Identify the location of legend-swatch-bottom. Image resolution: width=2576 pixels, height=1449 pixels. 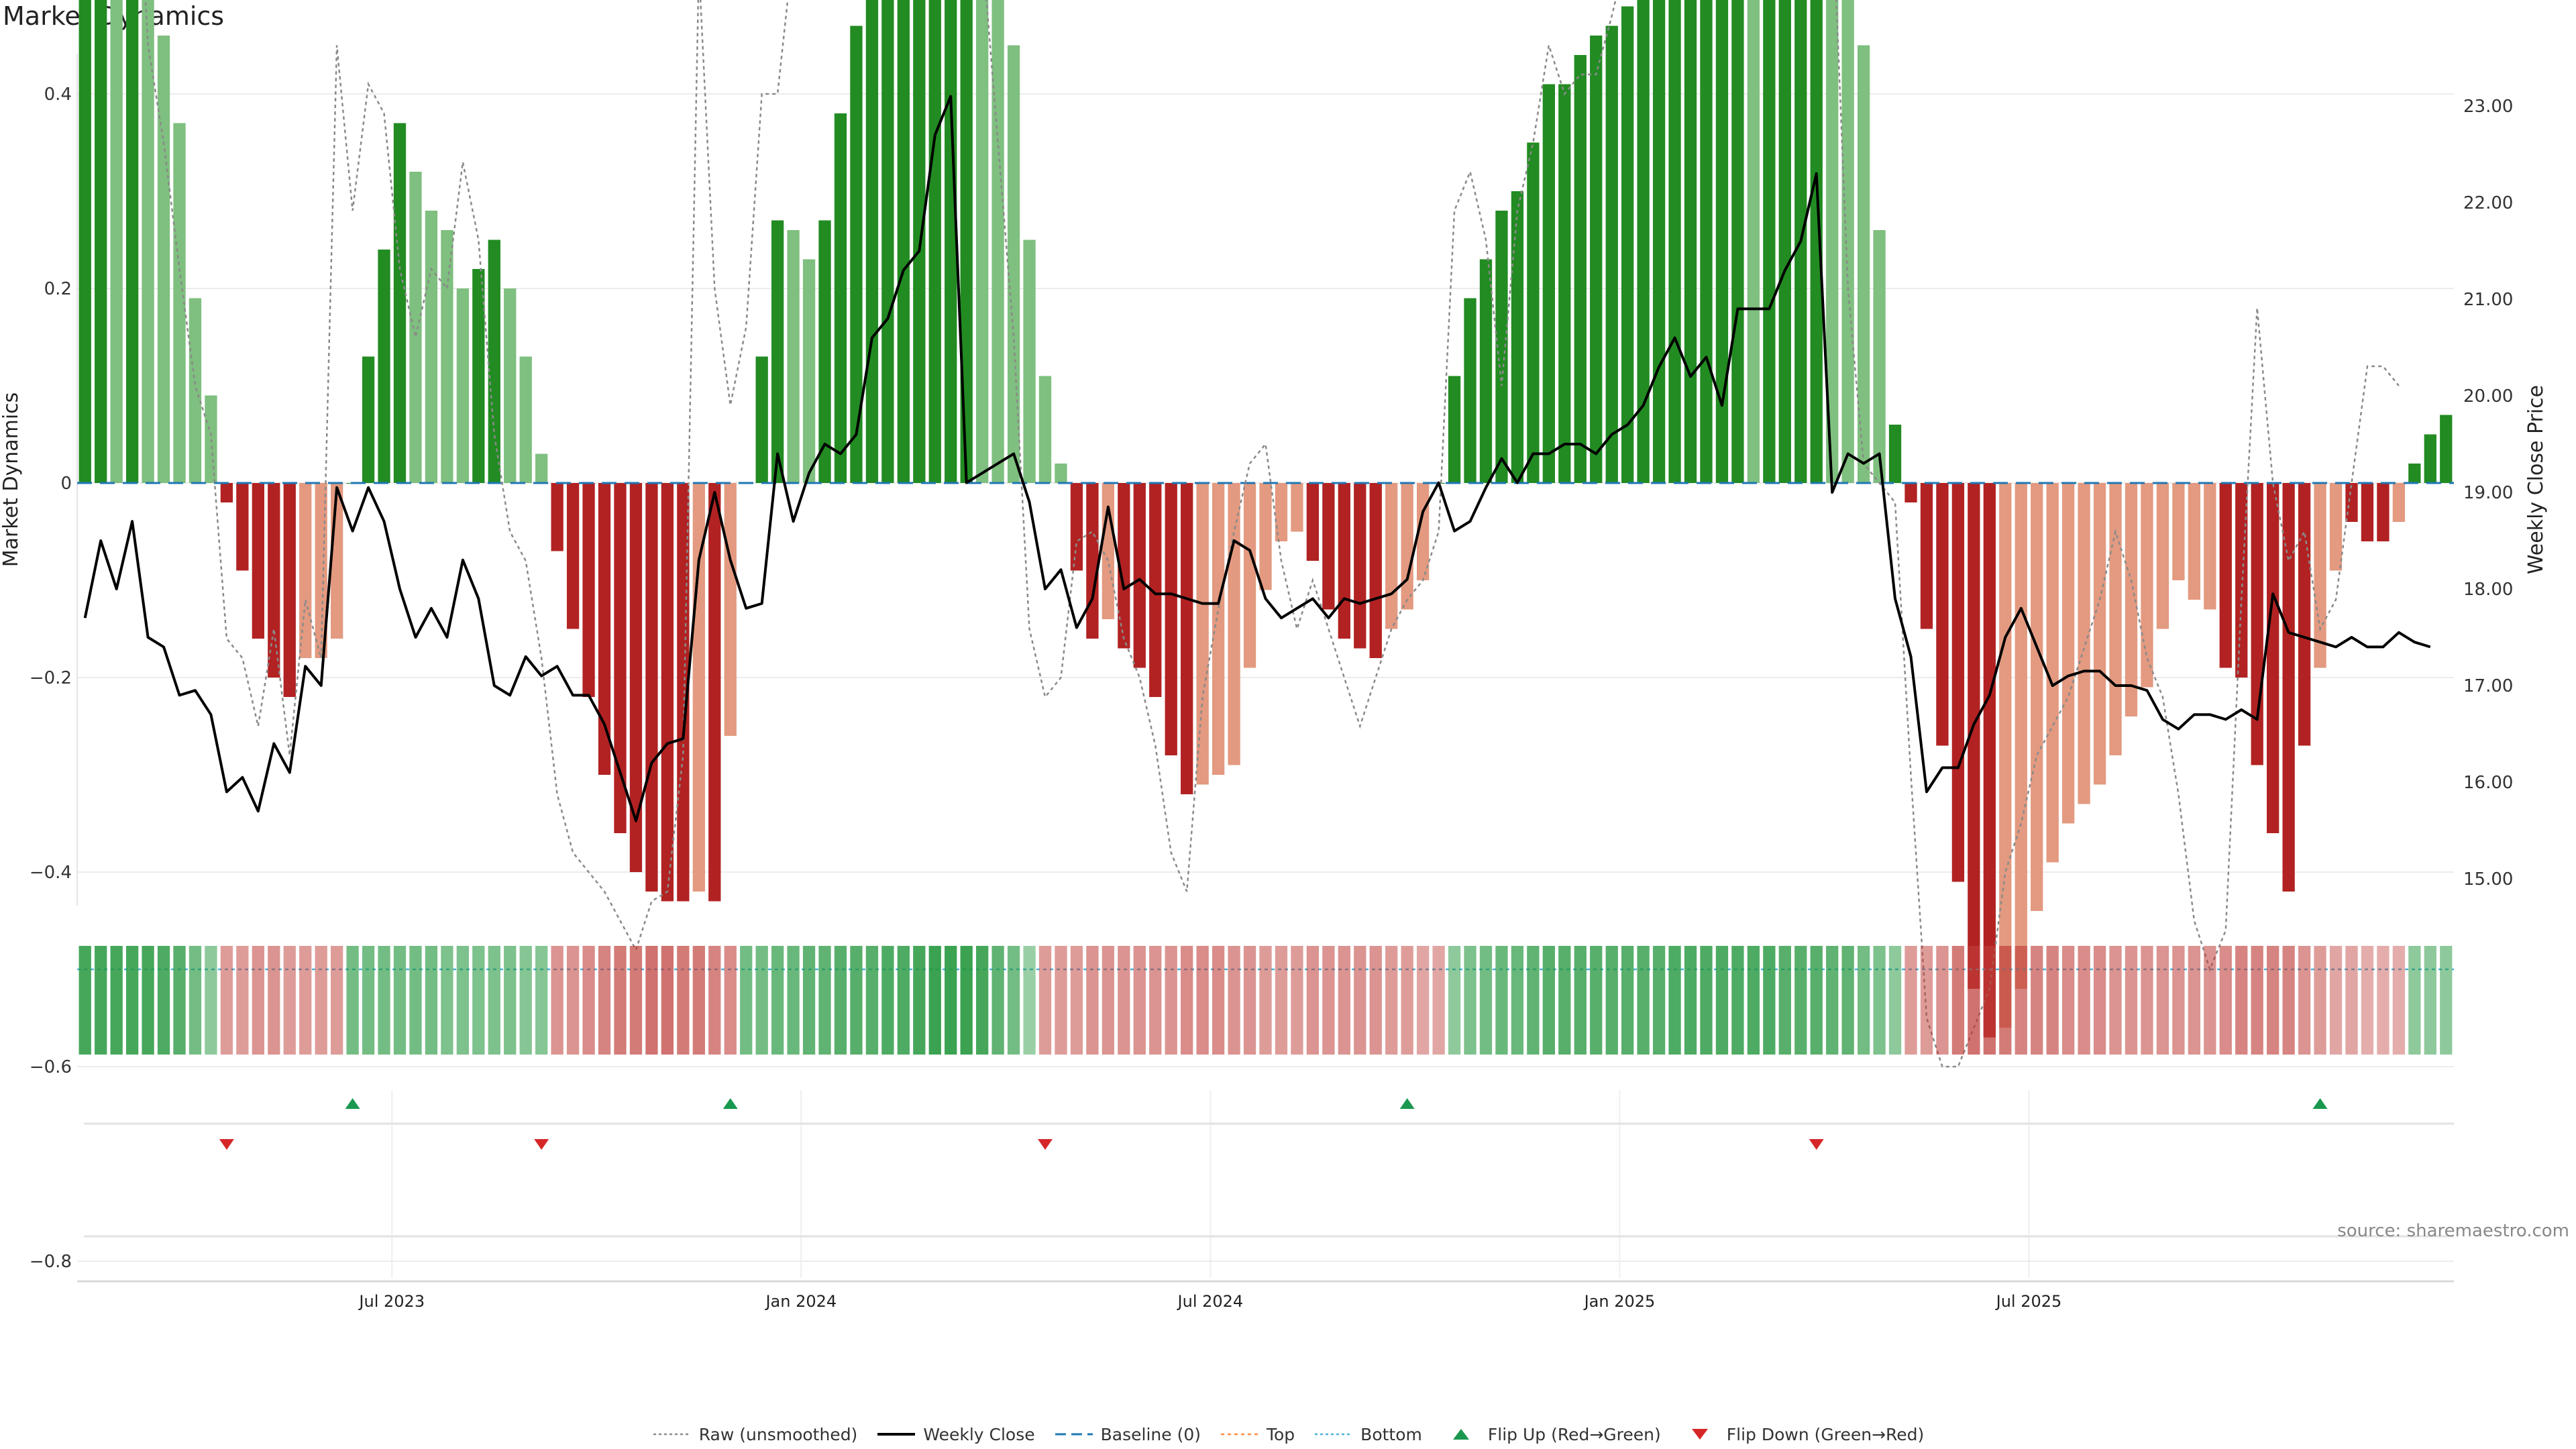
(1334, 1434).